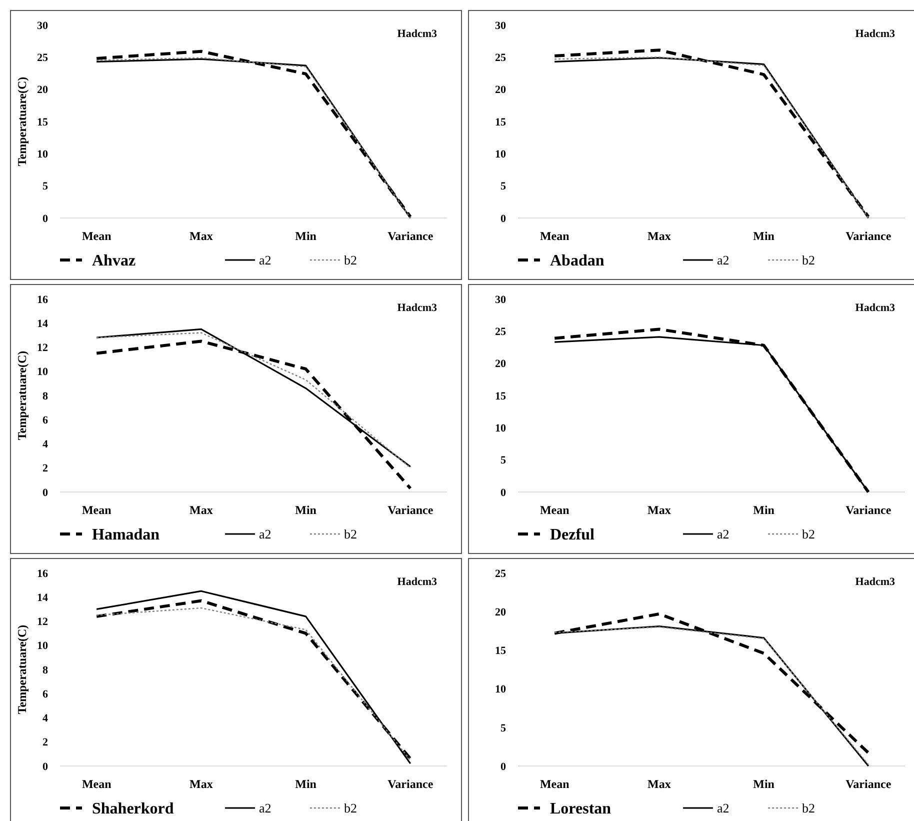  I want to click on legend-label: Dezful, so click(572, 535).